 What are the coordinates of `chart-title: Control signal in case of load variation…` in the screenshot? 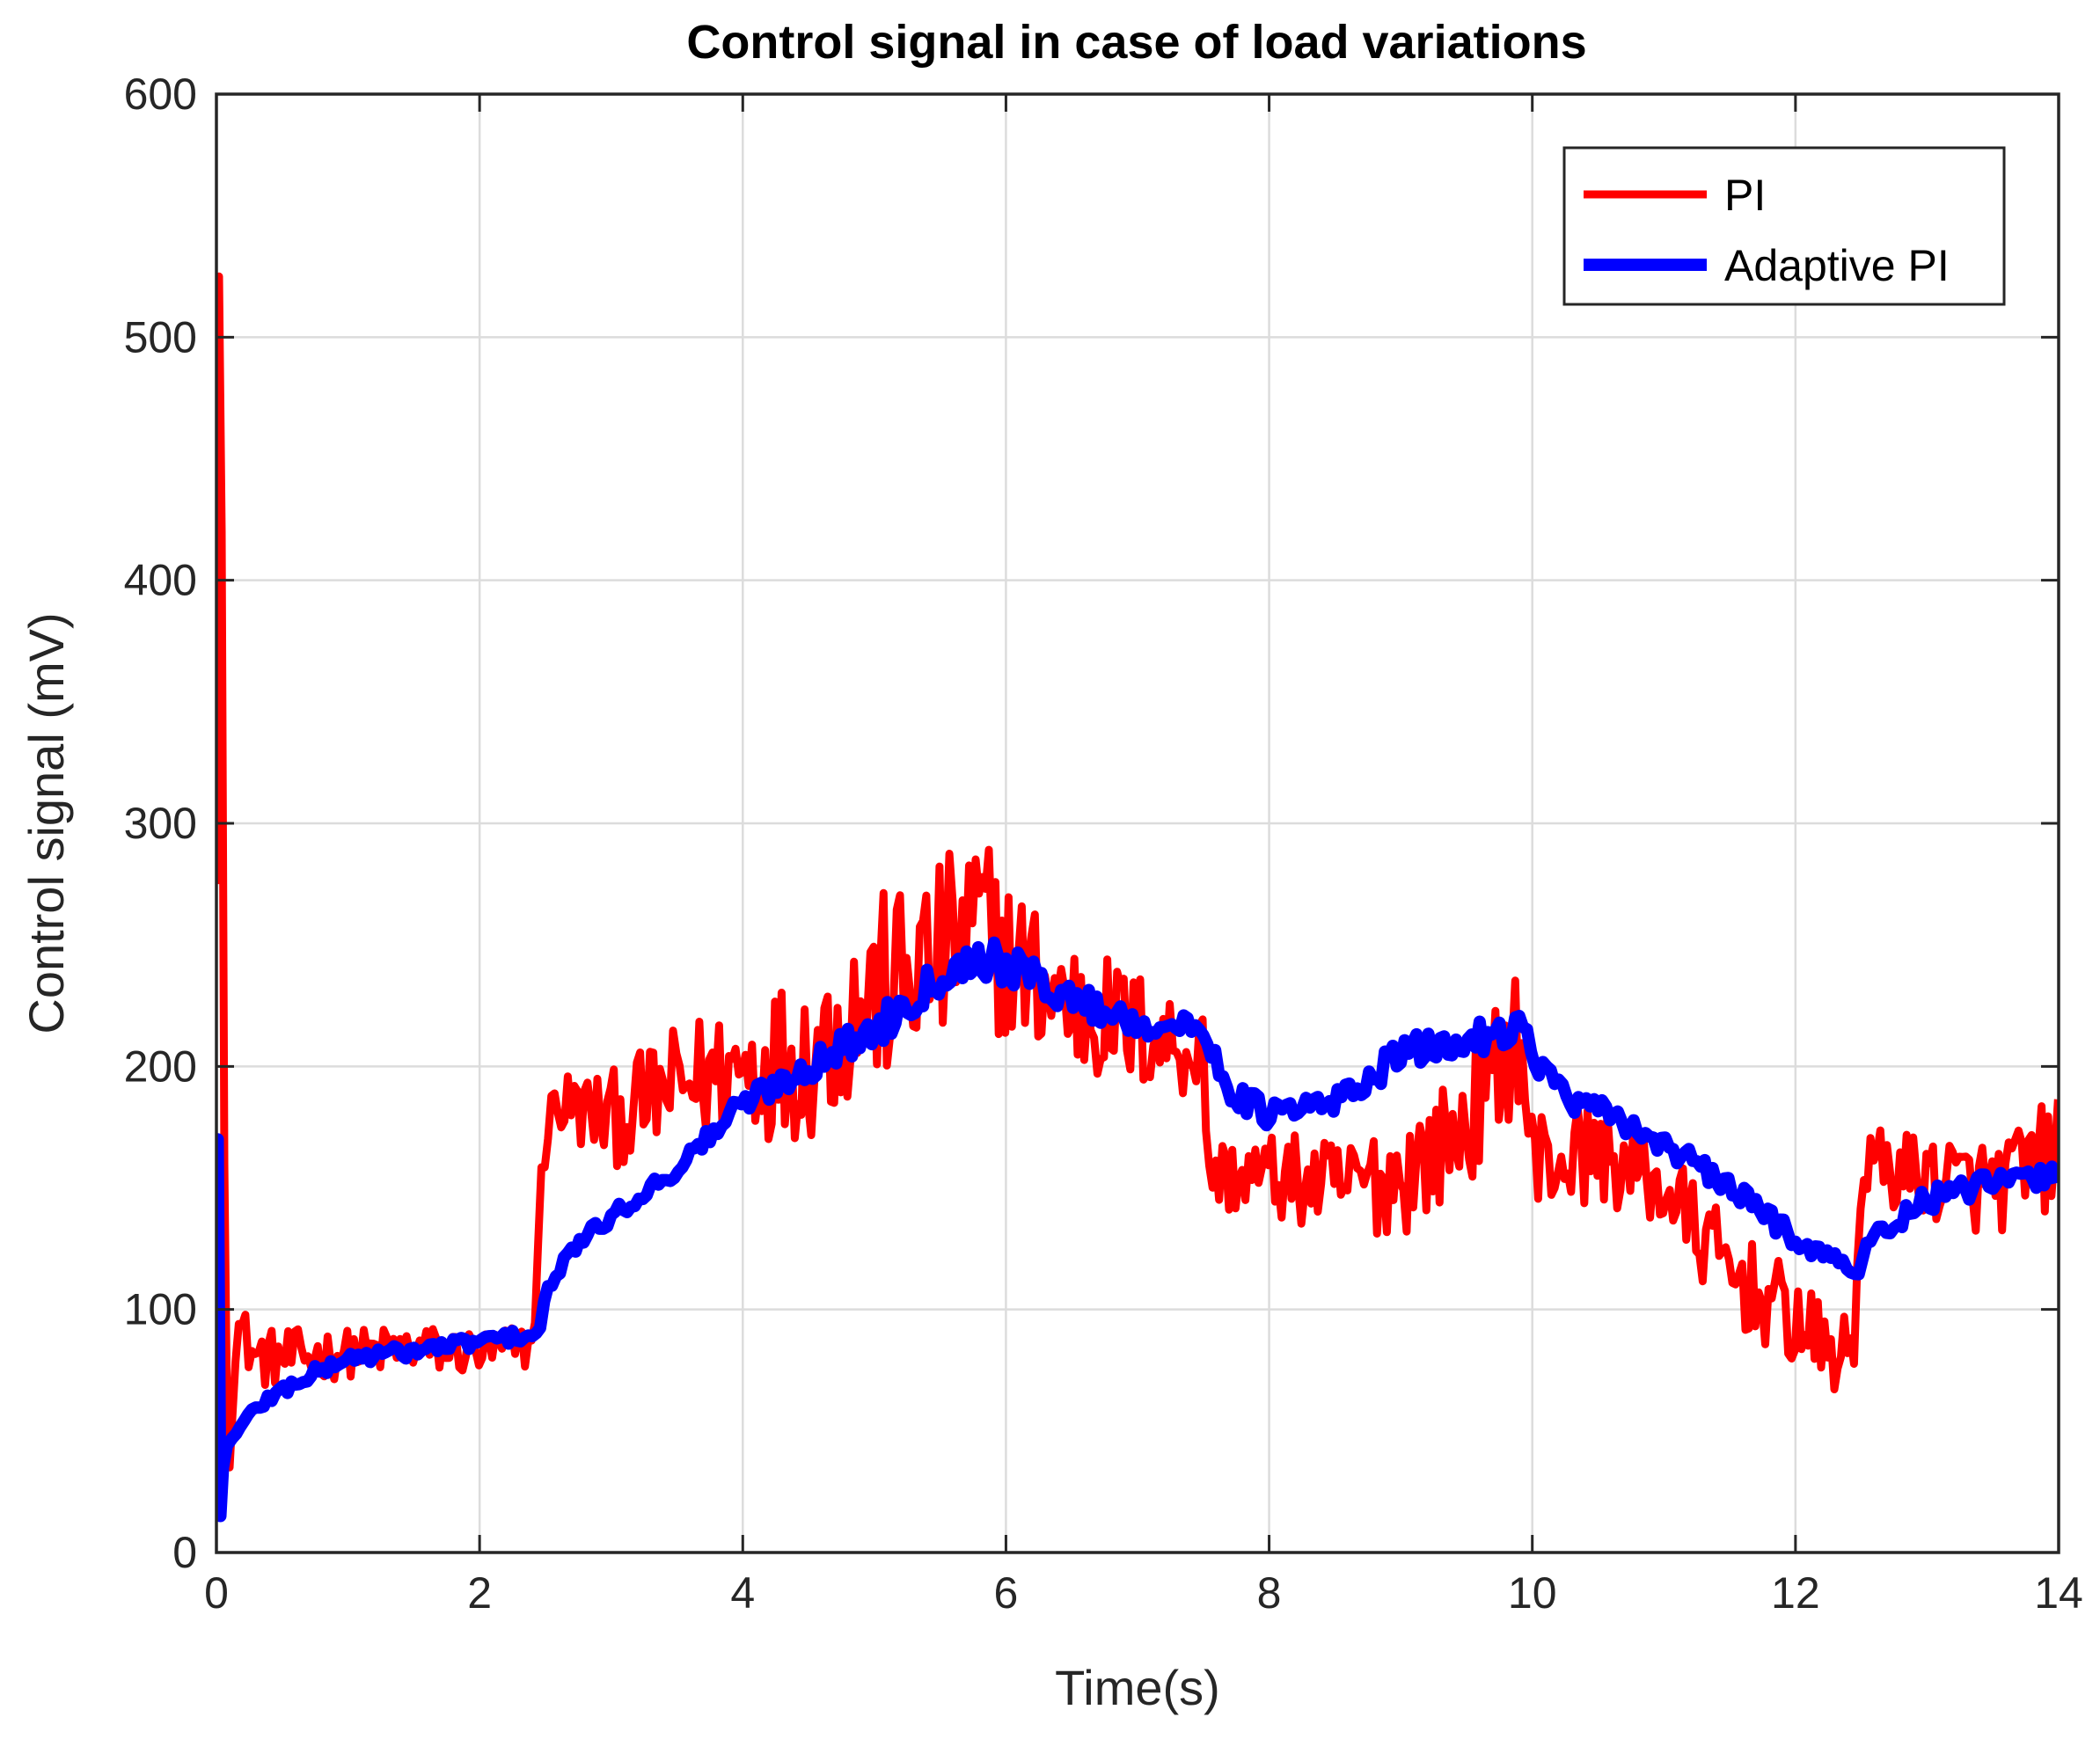 It's located at (1136, 42).